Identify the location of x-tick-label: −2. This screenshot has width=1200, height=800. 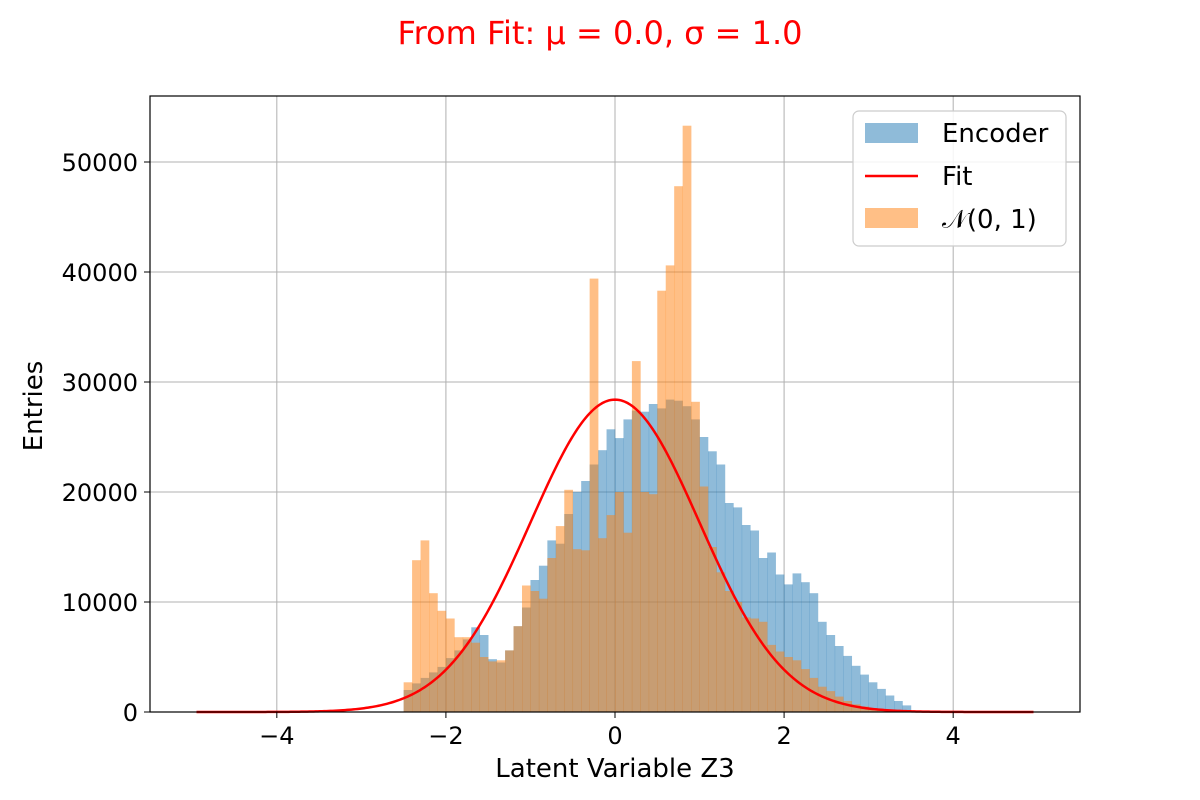
(445, 736).